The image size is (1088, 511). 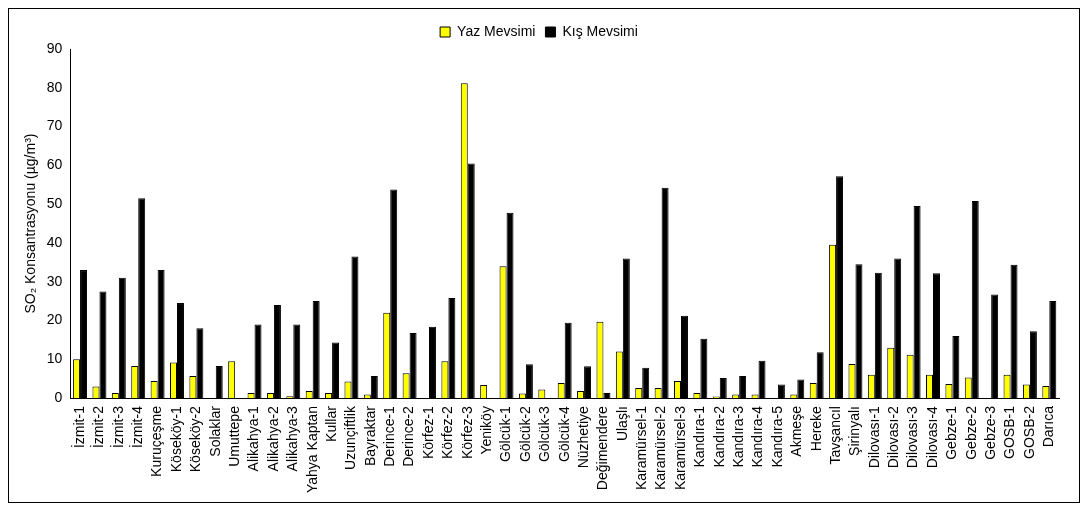 I want to click on x-tick-label: Köseköy-1, so click(x=175, y=439).